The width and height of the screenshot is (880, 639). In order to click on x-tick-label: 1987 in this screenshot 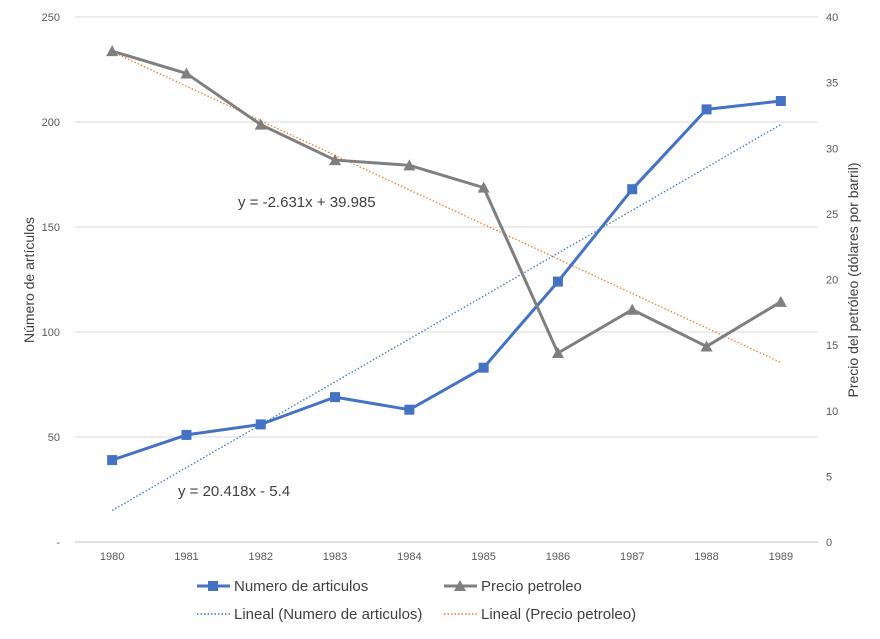, I will do `click(632, 557)`.